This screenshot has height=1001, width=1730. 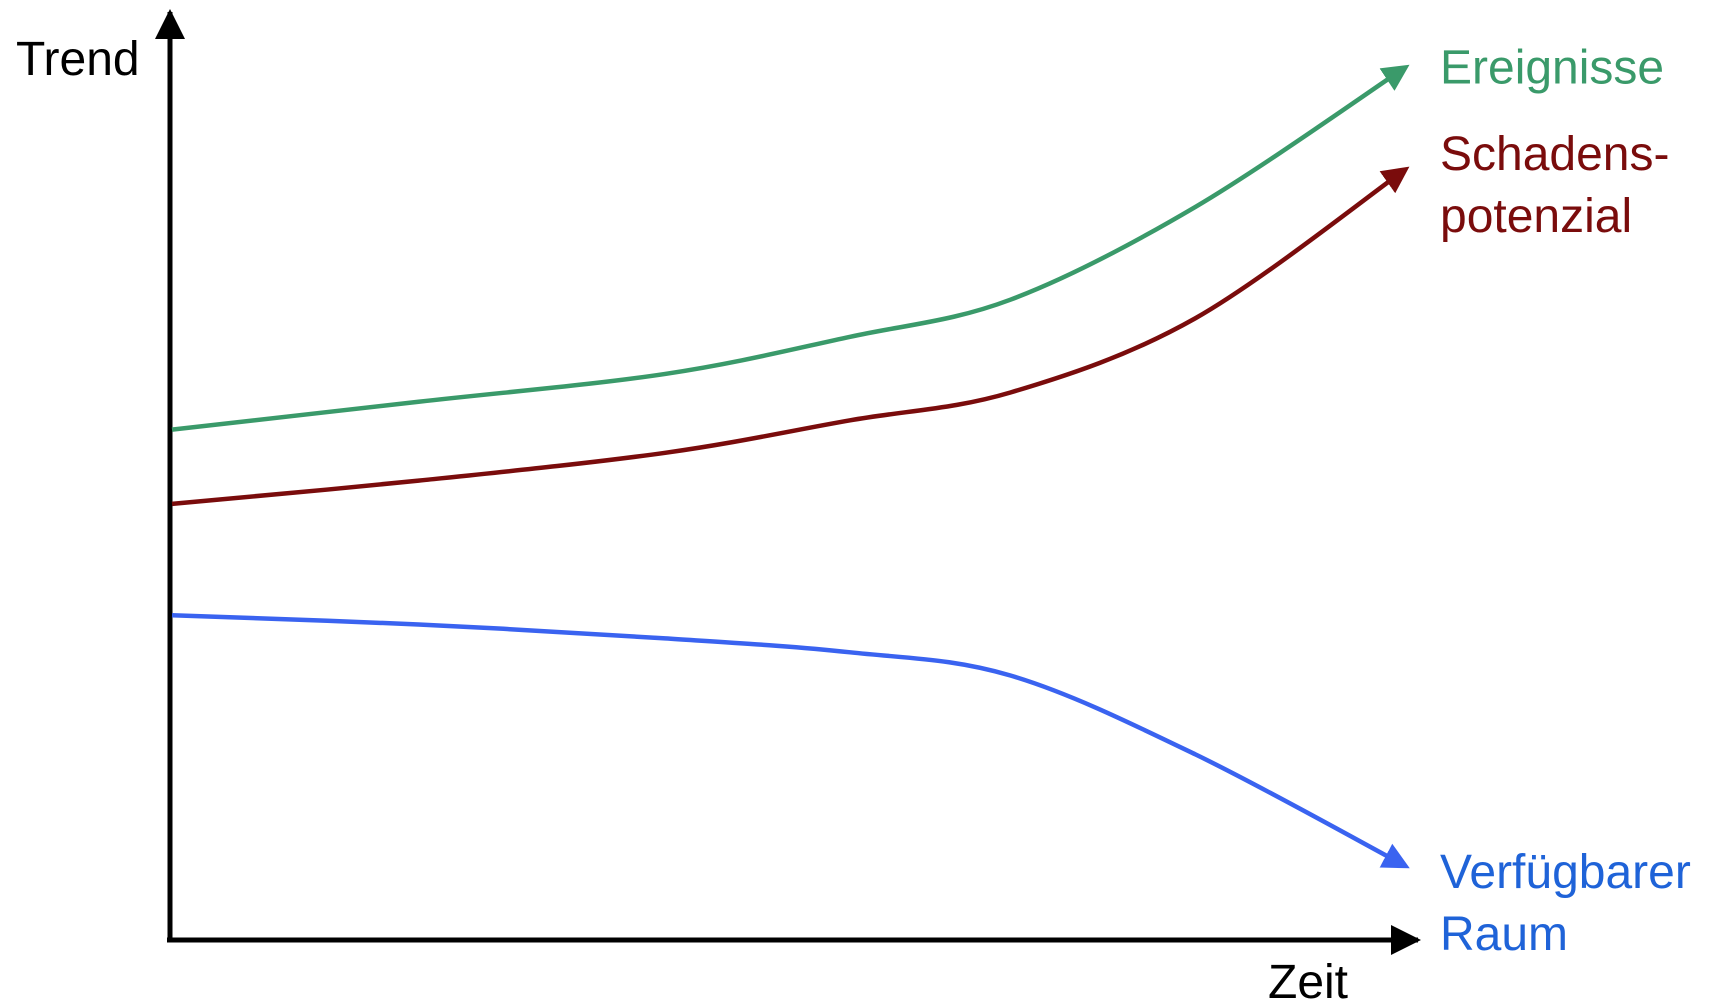 What do you see at coordinates (1536, 216) in the screenshot?
I see `series-label-line: potenzial` at bounding box center [1536, 216].